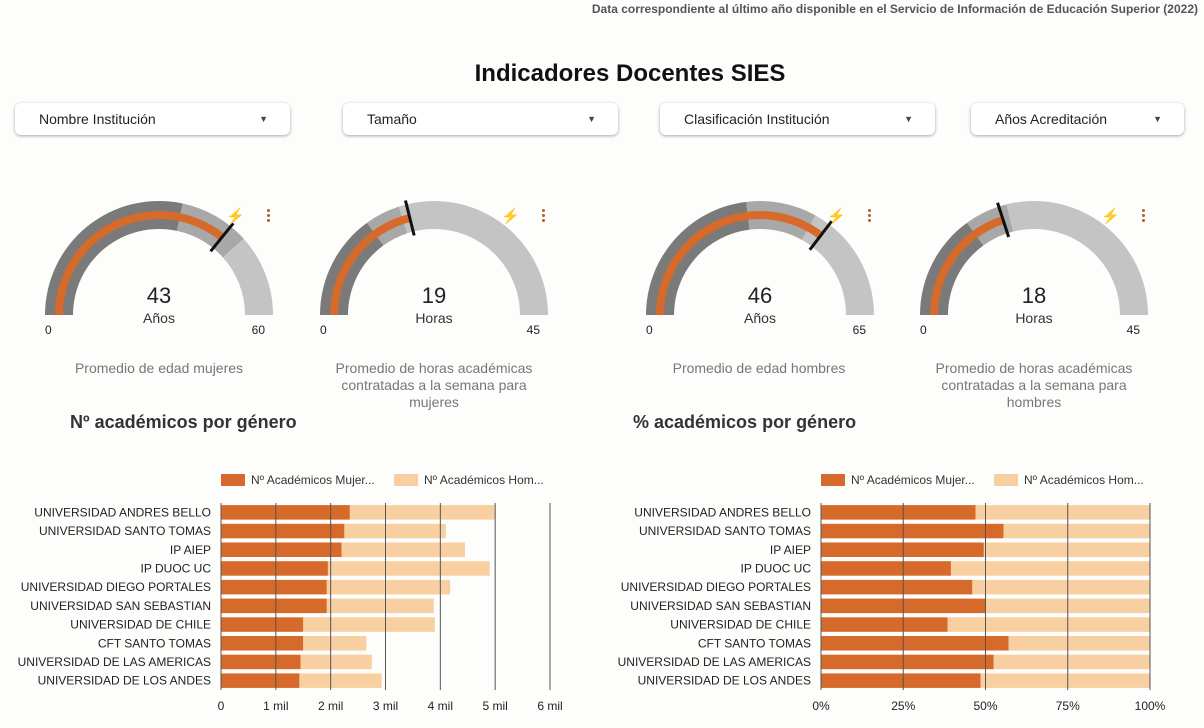 This screenshot has width=1204, height=728. Describe the element at coordinates (97, 119) in the screenshot. I see `filter-label: Nombre Institución` at that location.